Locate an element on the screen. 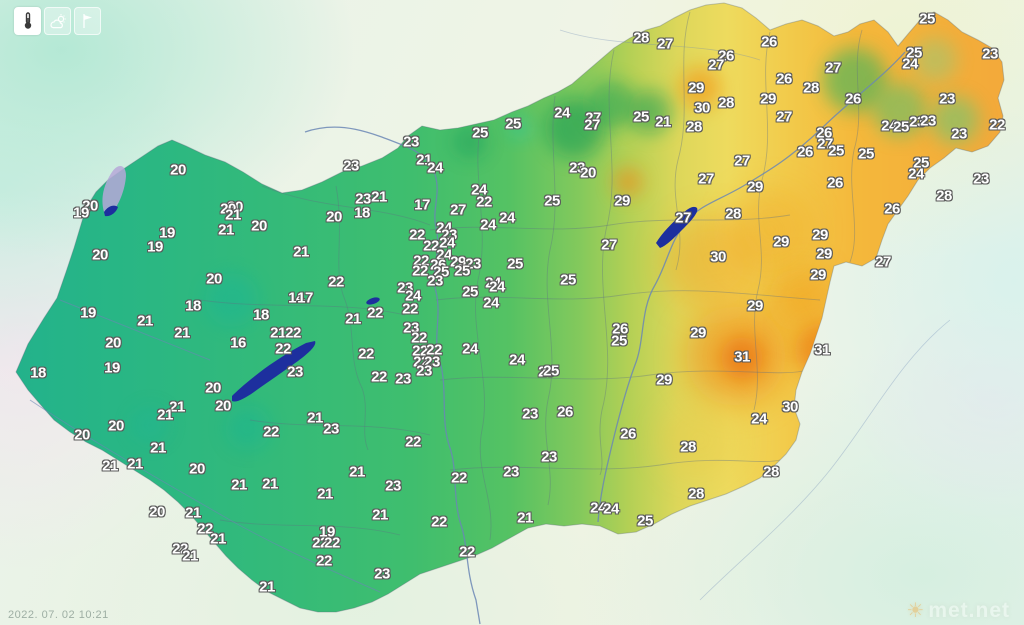 This screenshot has height=625, width=1024. temperature-layer-button is located at coordinates (27, 21).